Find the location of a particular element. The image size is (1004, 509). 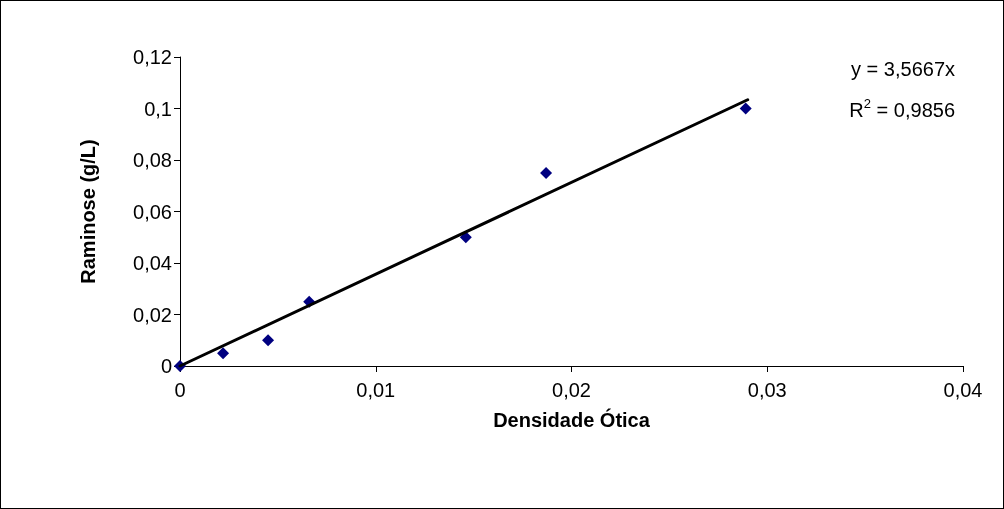

x-tick-label: 0,01 is located at coordinates (376, 390).